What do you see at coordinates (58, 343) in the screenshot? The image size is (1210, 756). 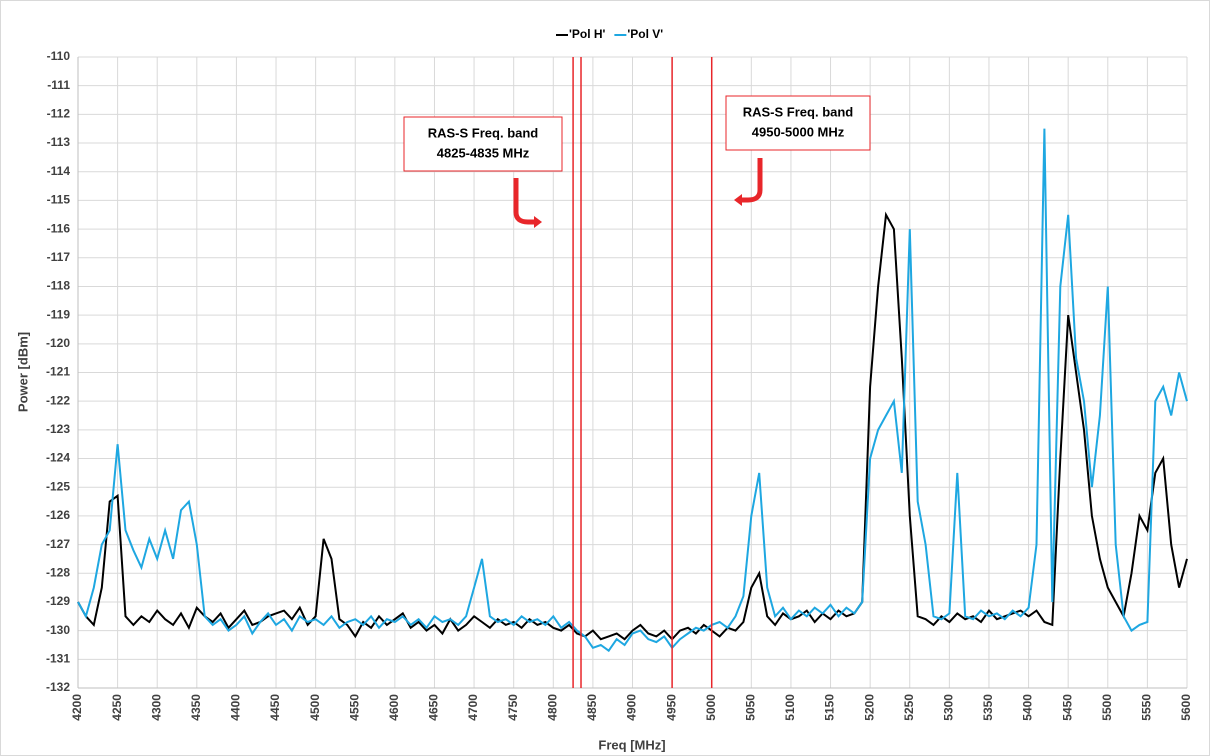 I see `y-tick-label: -120` at bounding box center [58, 343].